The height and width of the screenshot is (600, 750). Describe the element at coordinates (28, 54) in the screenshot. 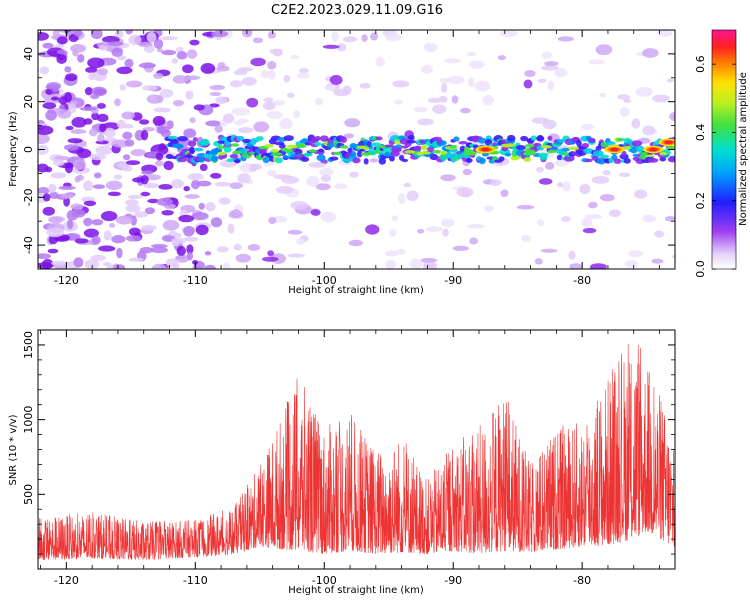

I see `spectrogram-y-tick-label-4: 40` at that location.